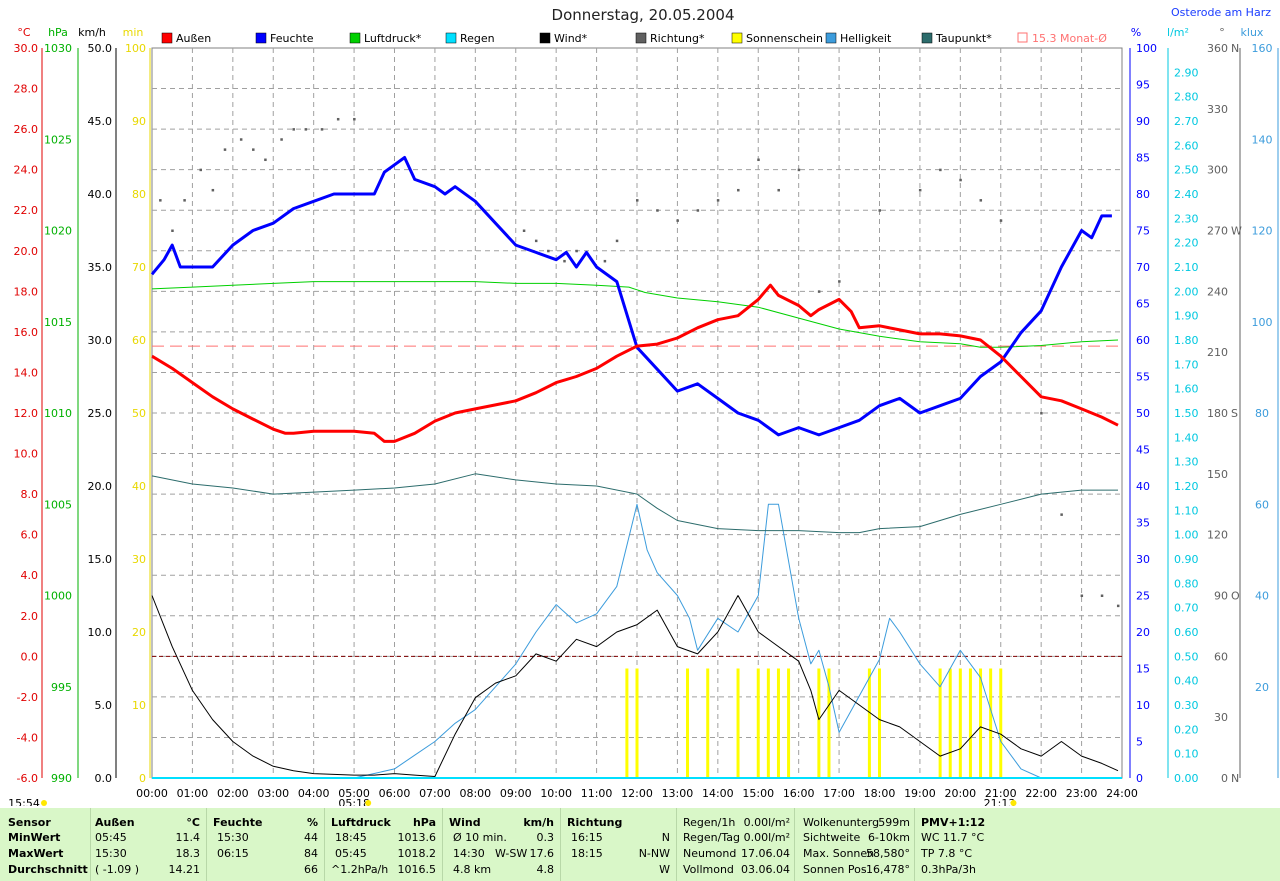 The height and width of the screenshot is (881, 1280). I want to click on temp-axis-tick: 10.0, so click(26, 454).